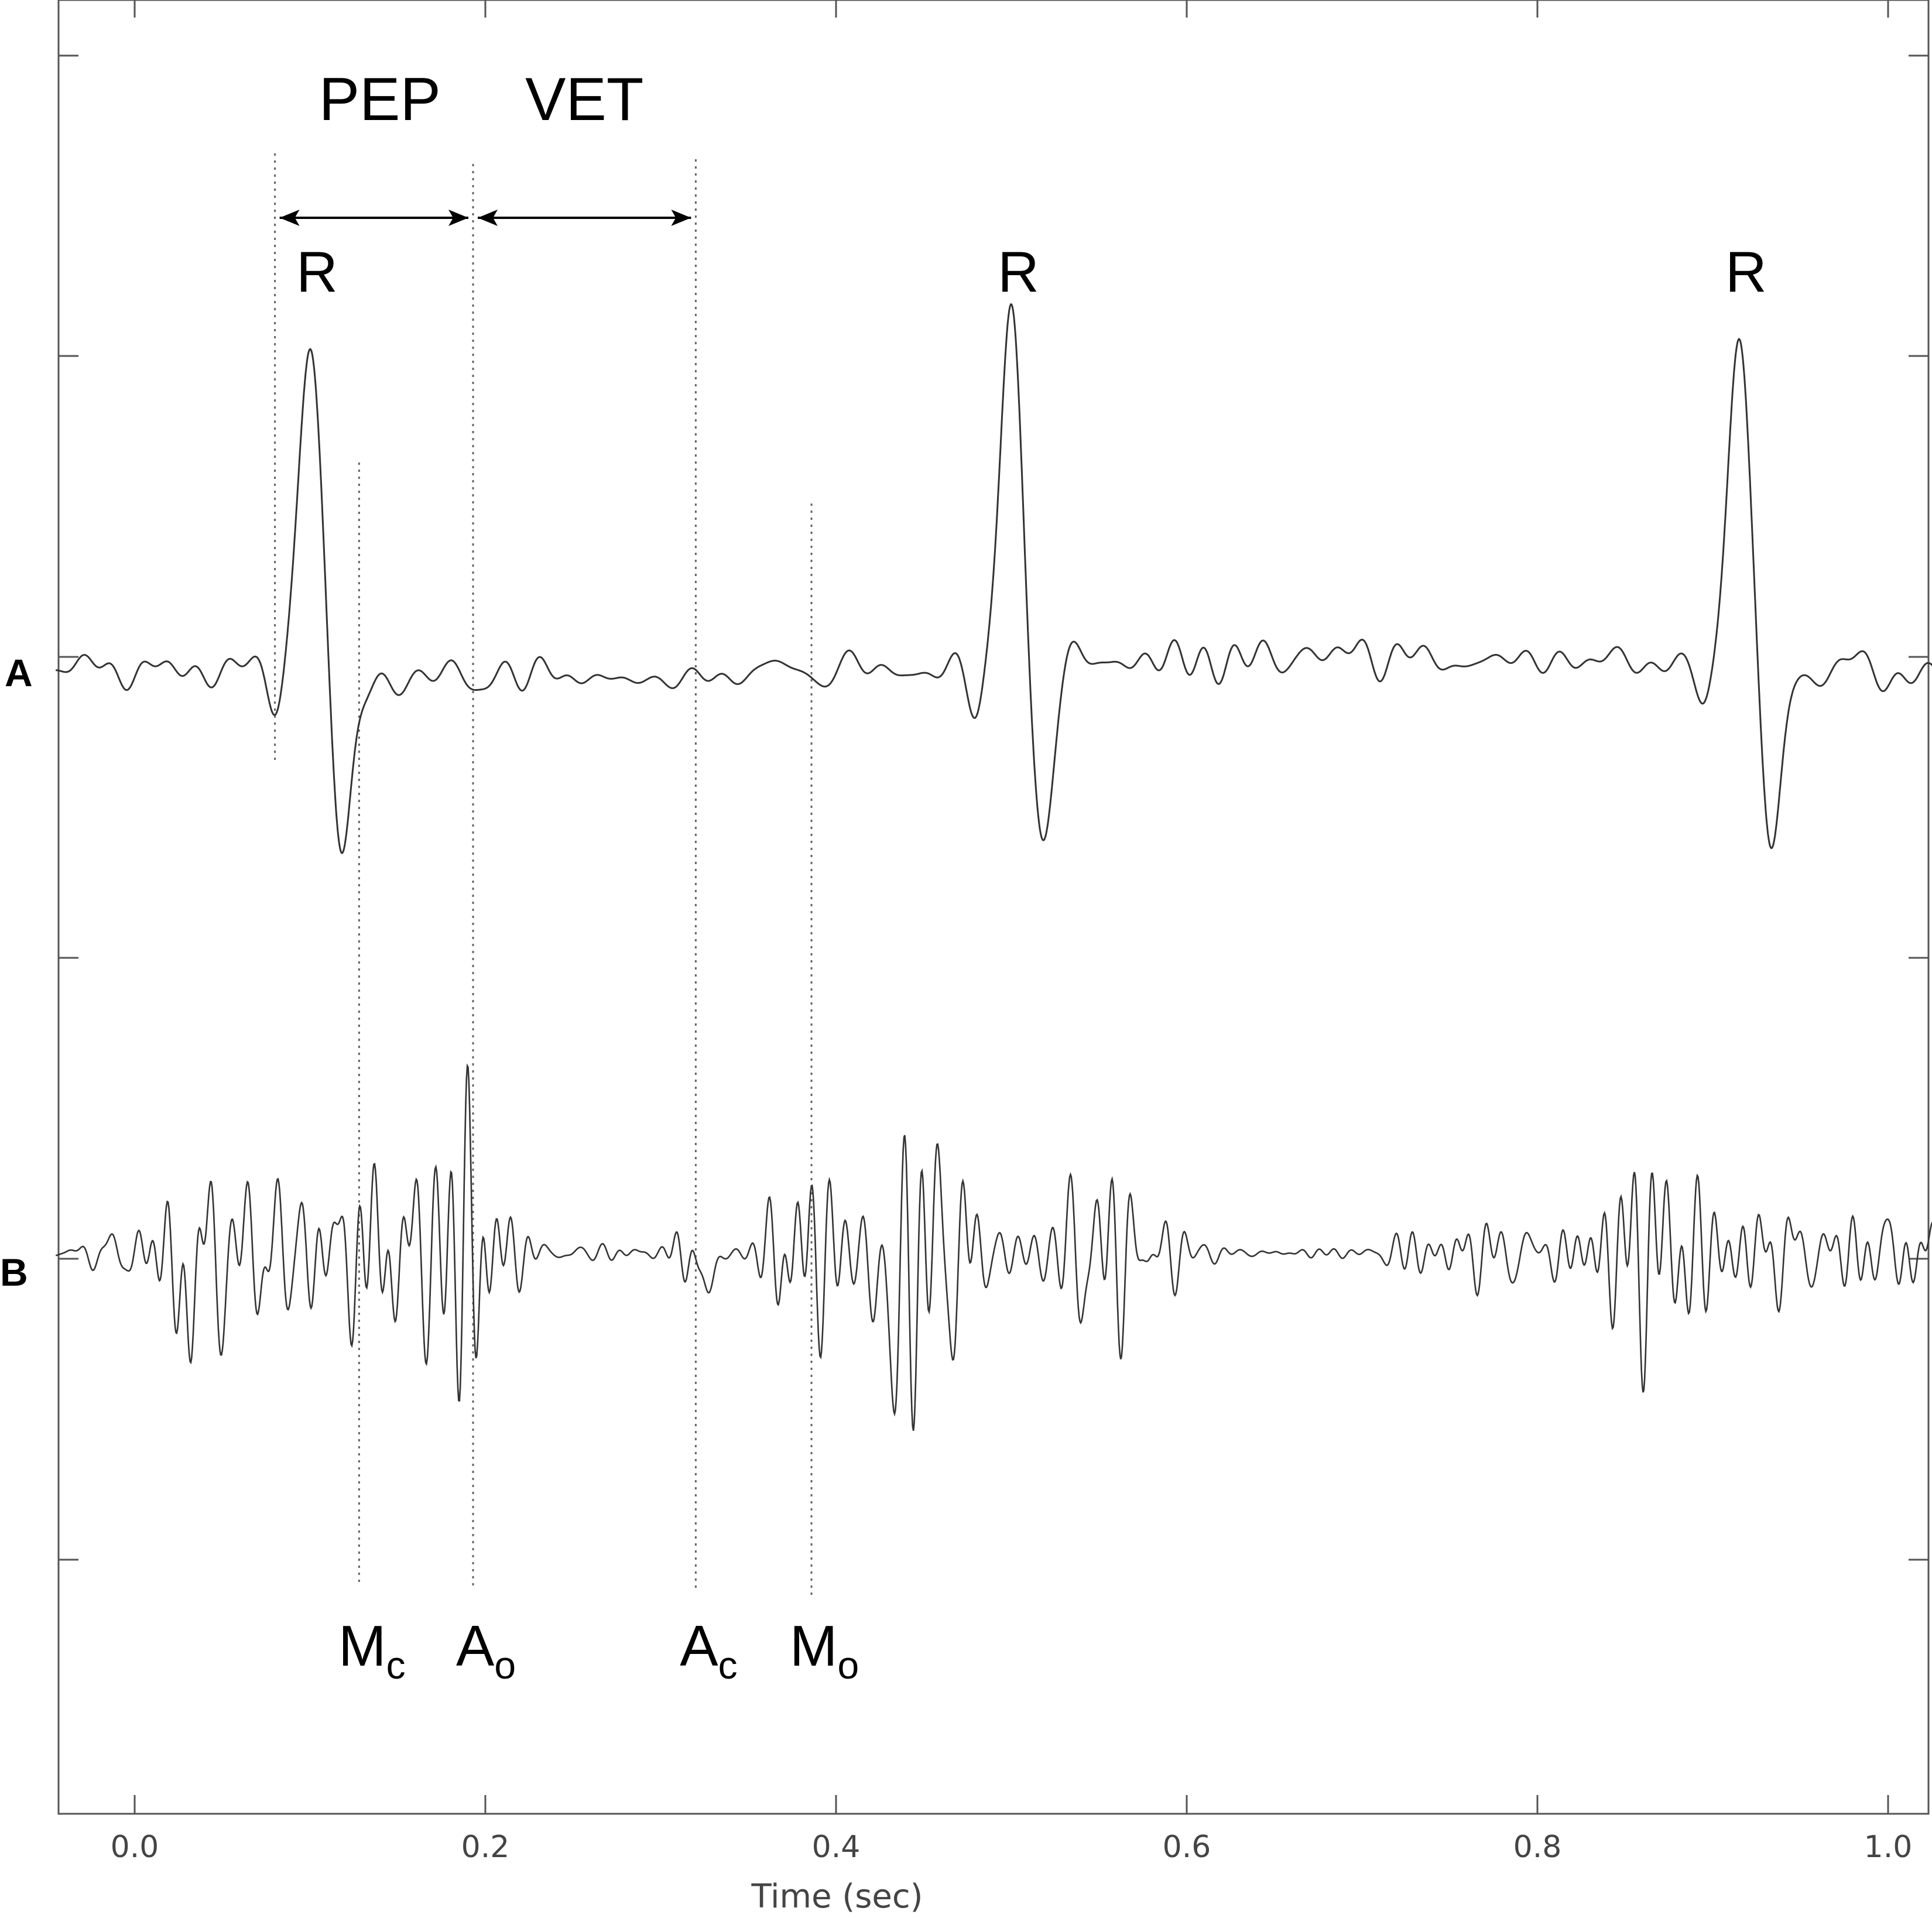 The width and height of the screenshot is (1932, 1918). What do you see at coordinates (836, 1847) in the screenshot?
I see `x-tick-label: 0.4` at bounding box center [836, 1847].